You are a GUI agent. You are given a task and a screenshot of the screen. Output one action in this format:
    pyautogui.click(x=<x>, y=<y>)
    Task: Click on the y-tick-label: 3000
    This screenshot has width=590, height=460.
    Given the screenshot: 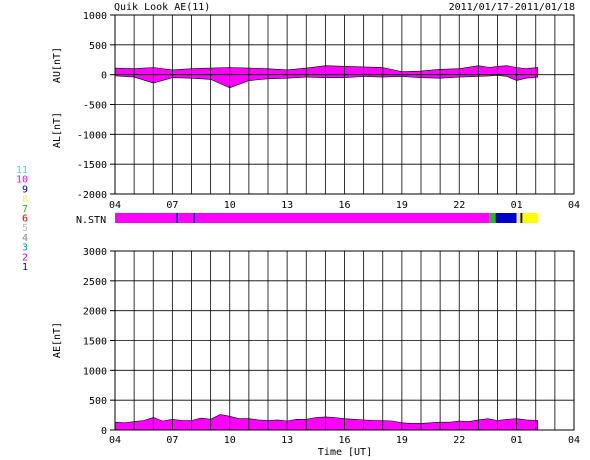 What is the action you would take?
    pyautogui.click(x=95, y=252)
    